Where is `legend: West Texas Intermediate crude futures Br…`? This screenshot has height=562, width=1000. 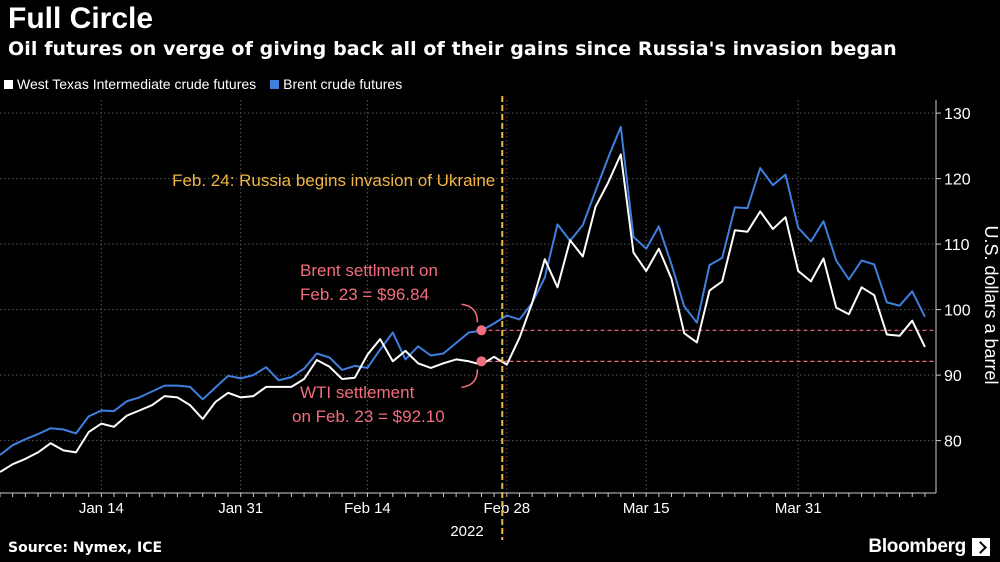
legend: West Texas Intermediate crude futures Br… is located at coordinates (203, 84).